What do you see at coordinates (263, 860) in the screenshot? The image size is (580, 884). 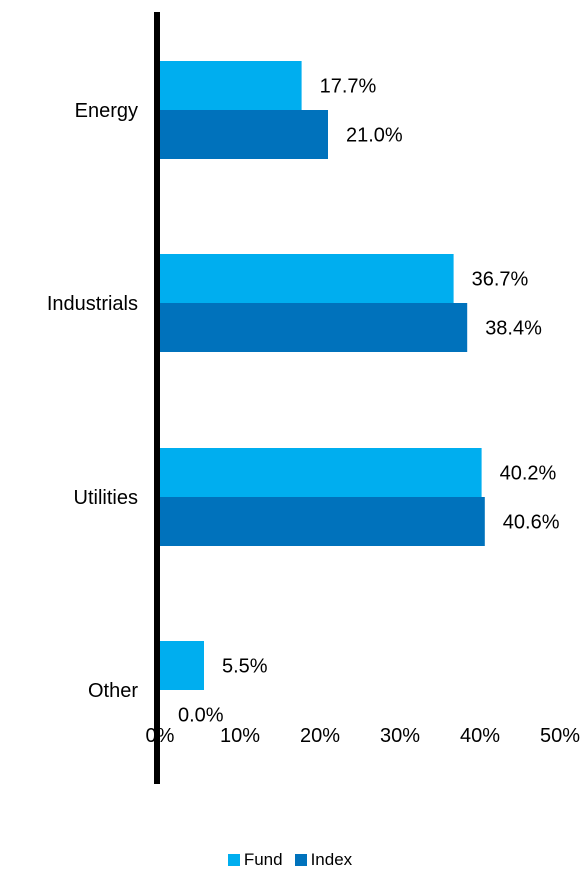 I see `legend-label-fund: Fund` at bounding box center [263, 860].